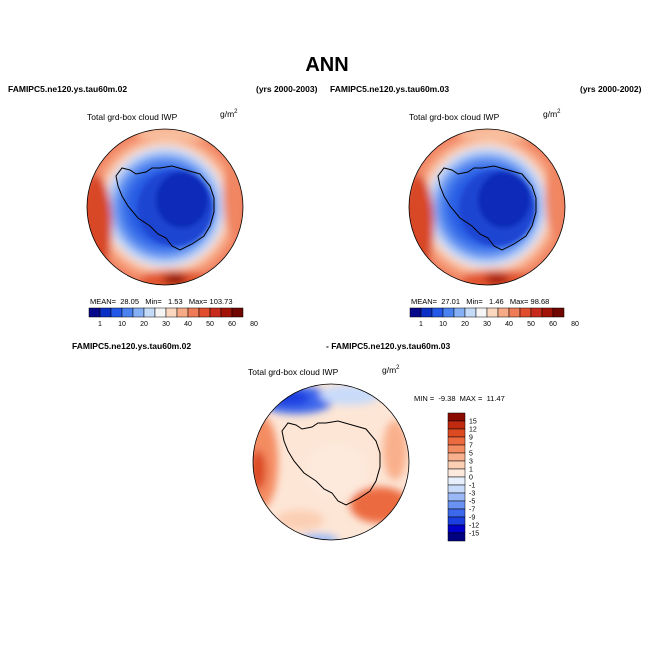 This screenshot has height=654, width=654. Describe the element at coordinates (144, 324) in the screenshot. I see `panel1-colorbar-label: 20` at that location.